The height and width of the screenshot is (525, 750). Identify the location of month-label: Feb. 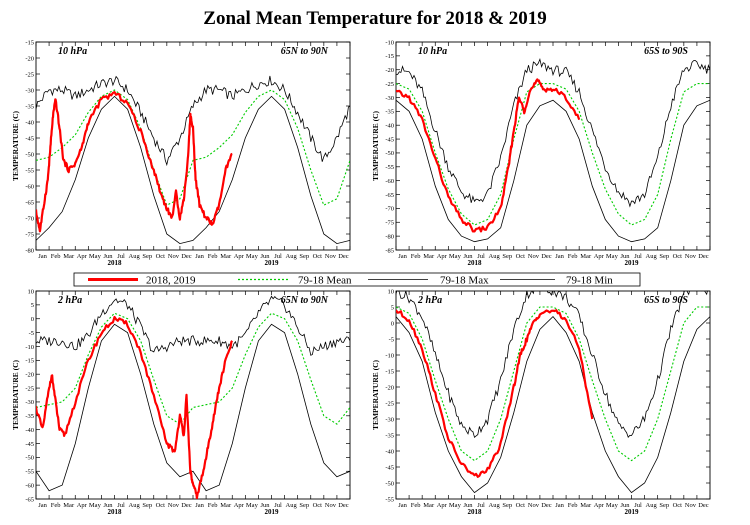
(213, 256).